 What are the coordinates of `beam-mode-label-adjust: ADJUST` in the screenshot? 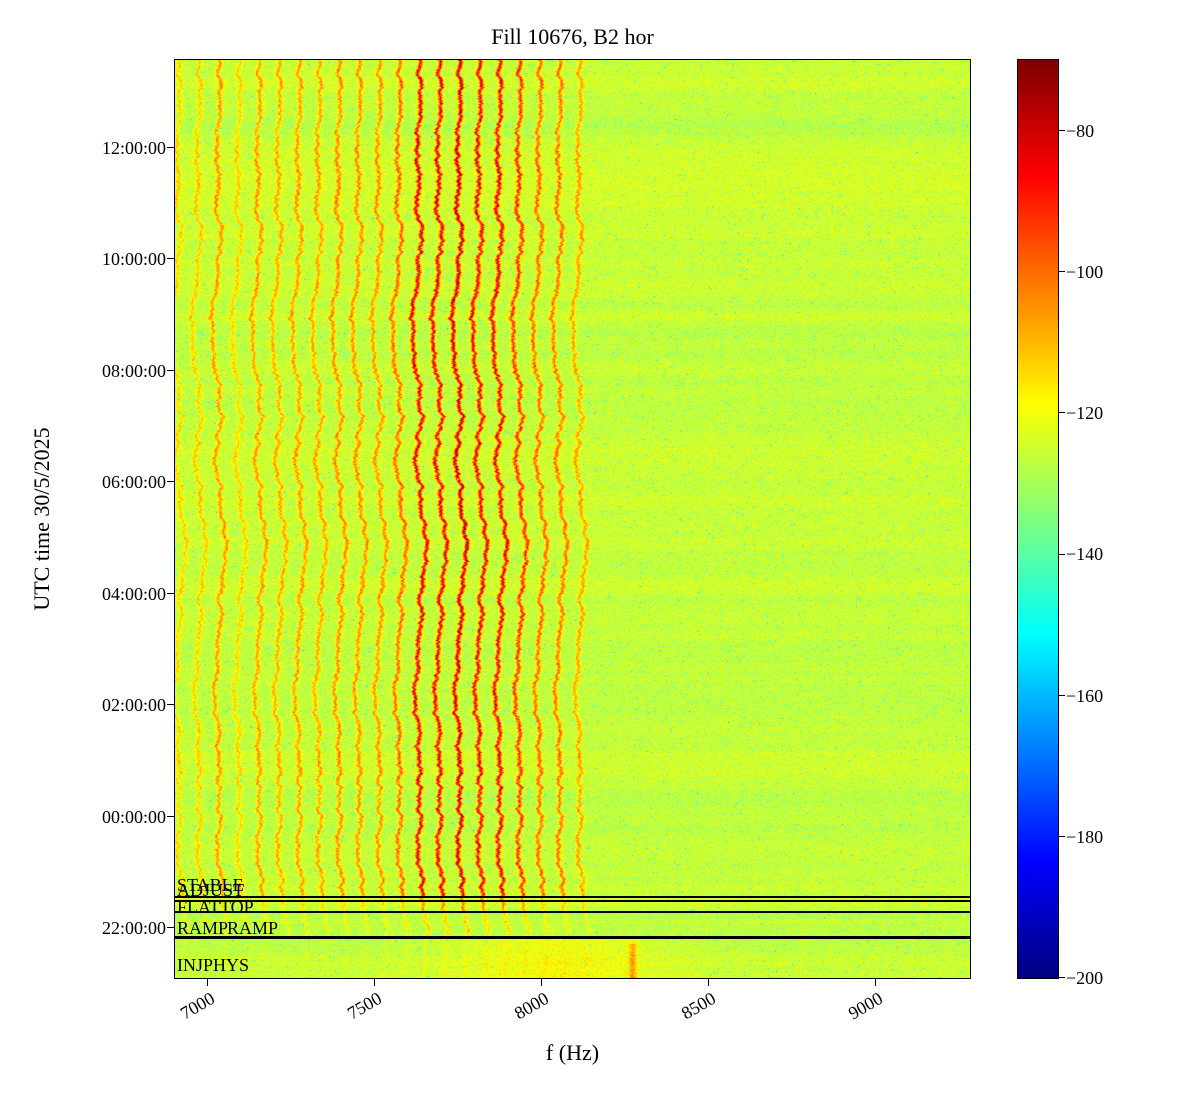 It's located at (211, 890).